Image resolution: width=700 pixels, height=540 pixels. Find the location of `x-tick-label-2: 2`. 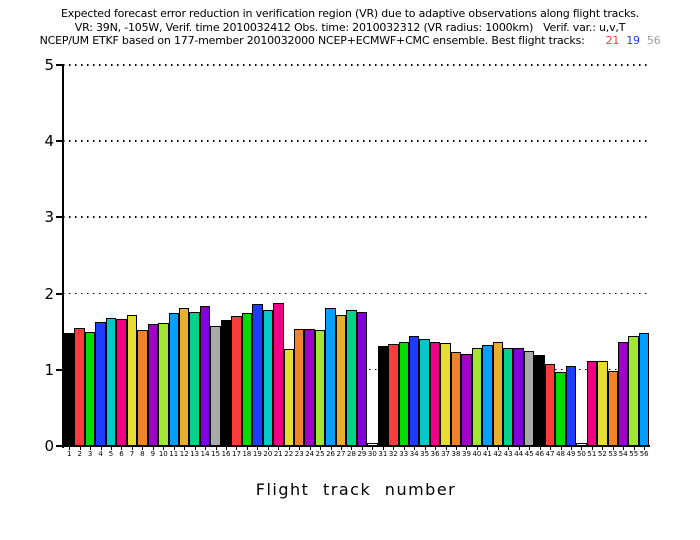

x-tick-label-2: 2 is located at coordinates (79, 454).